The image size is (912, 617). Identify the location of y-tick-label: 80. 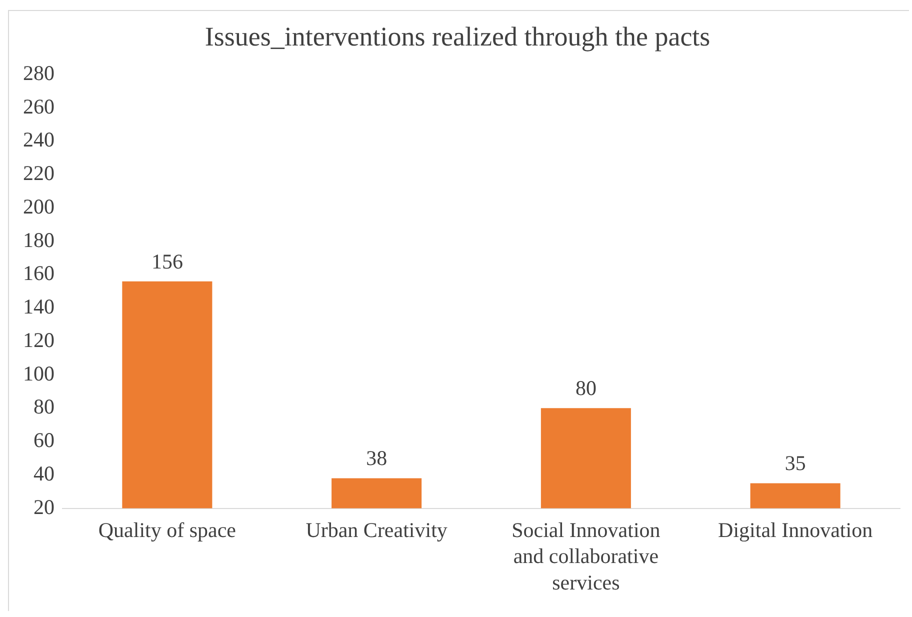
(44, 406).